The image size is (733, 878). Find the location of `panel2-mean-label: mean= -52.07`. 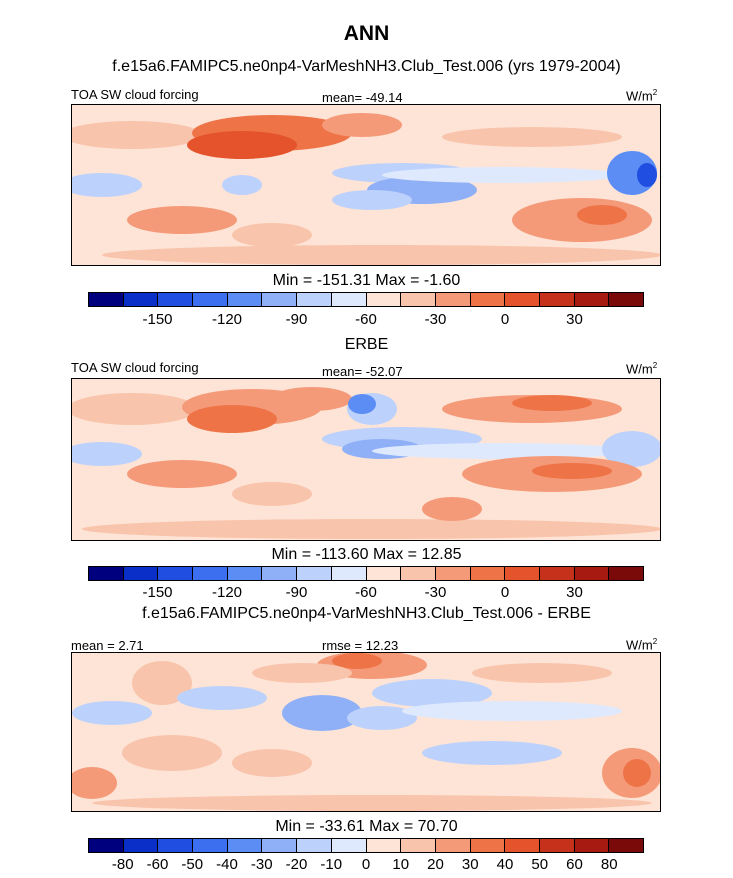

panel2-mean-label: mean= -52.07 is located at coordinates (362, 371).